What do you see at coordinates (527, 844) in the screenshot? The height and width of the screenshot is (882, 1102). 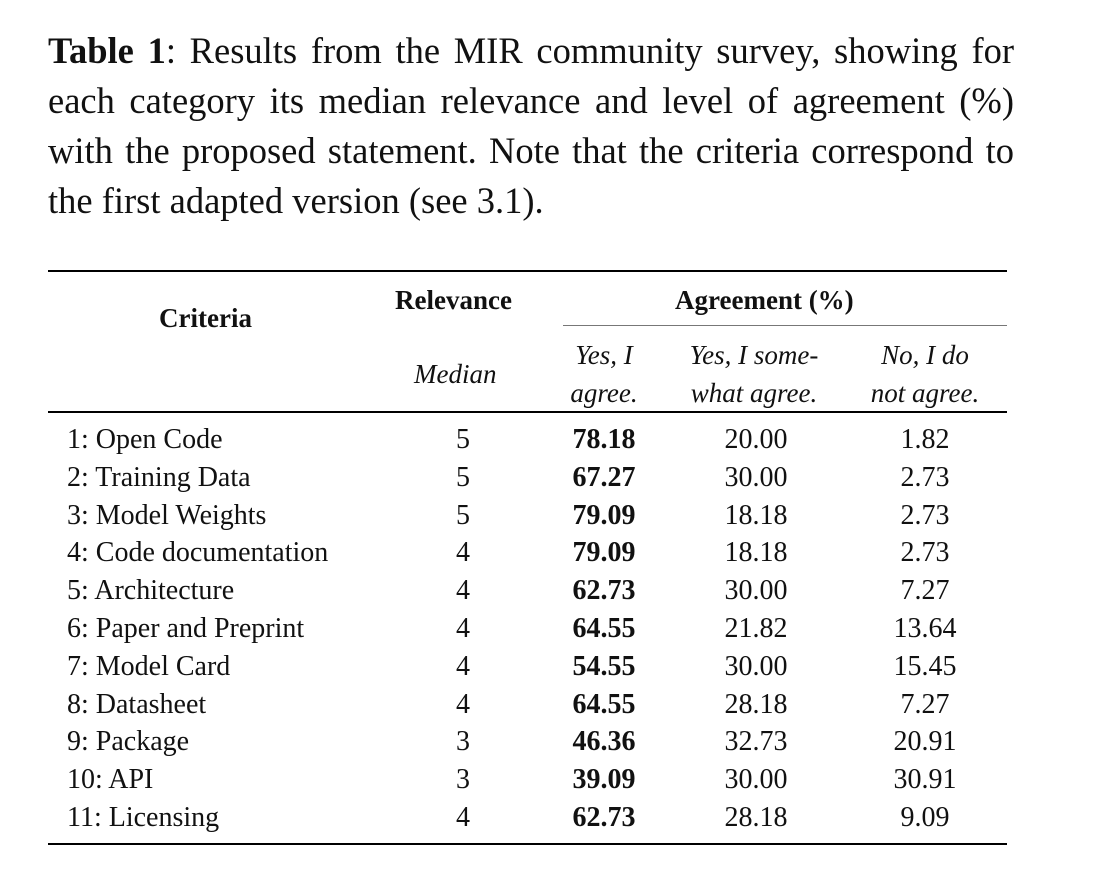 I see `table-bottom-rule` at bounding box center [527, 844].